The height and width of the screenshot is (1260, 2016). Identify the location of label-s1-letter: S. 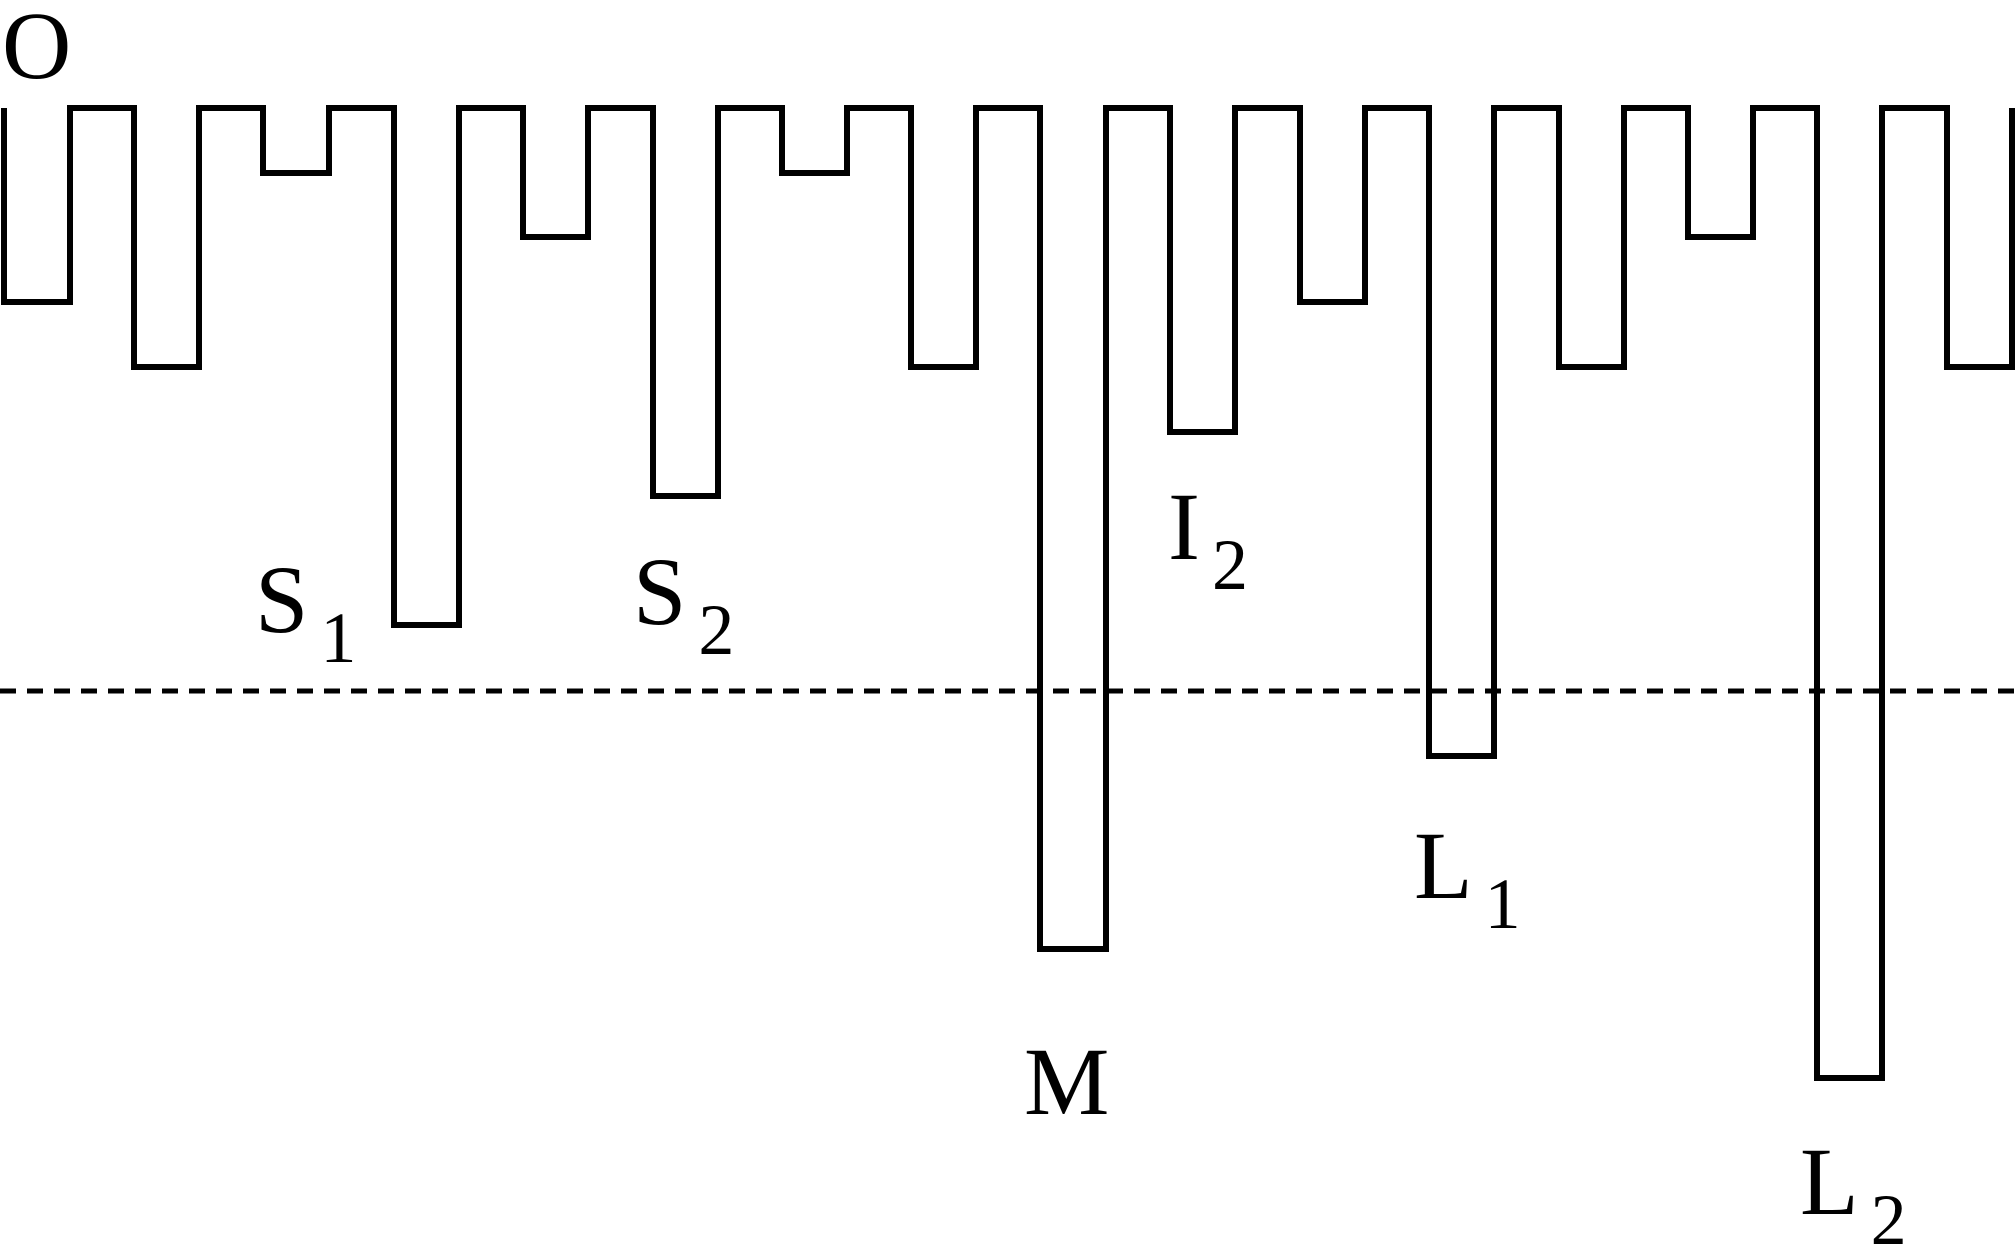
(282, 599).